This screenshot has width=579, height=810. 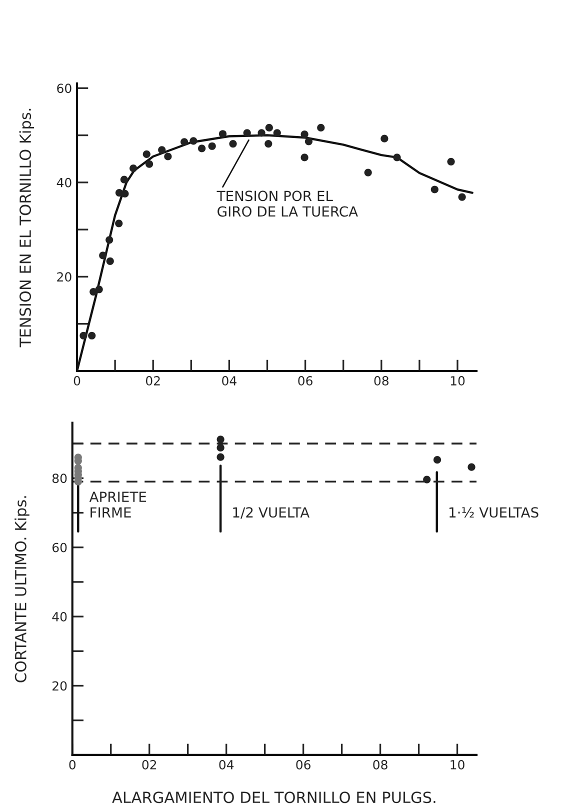 What do you see at coordinates (287, 203) in the screenshot?
I see `annotation: TENSION POR EL GIRO DE LA TUERCA` at bounding box center [287, 203].